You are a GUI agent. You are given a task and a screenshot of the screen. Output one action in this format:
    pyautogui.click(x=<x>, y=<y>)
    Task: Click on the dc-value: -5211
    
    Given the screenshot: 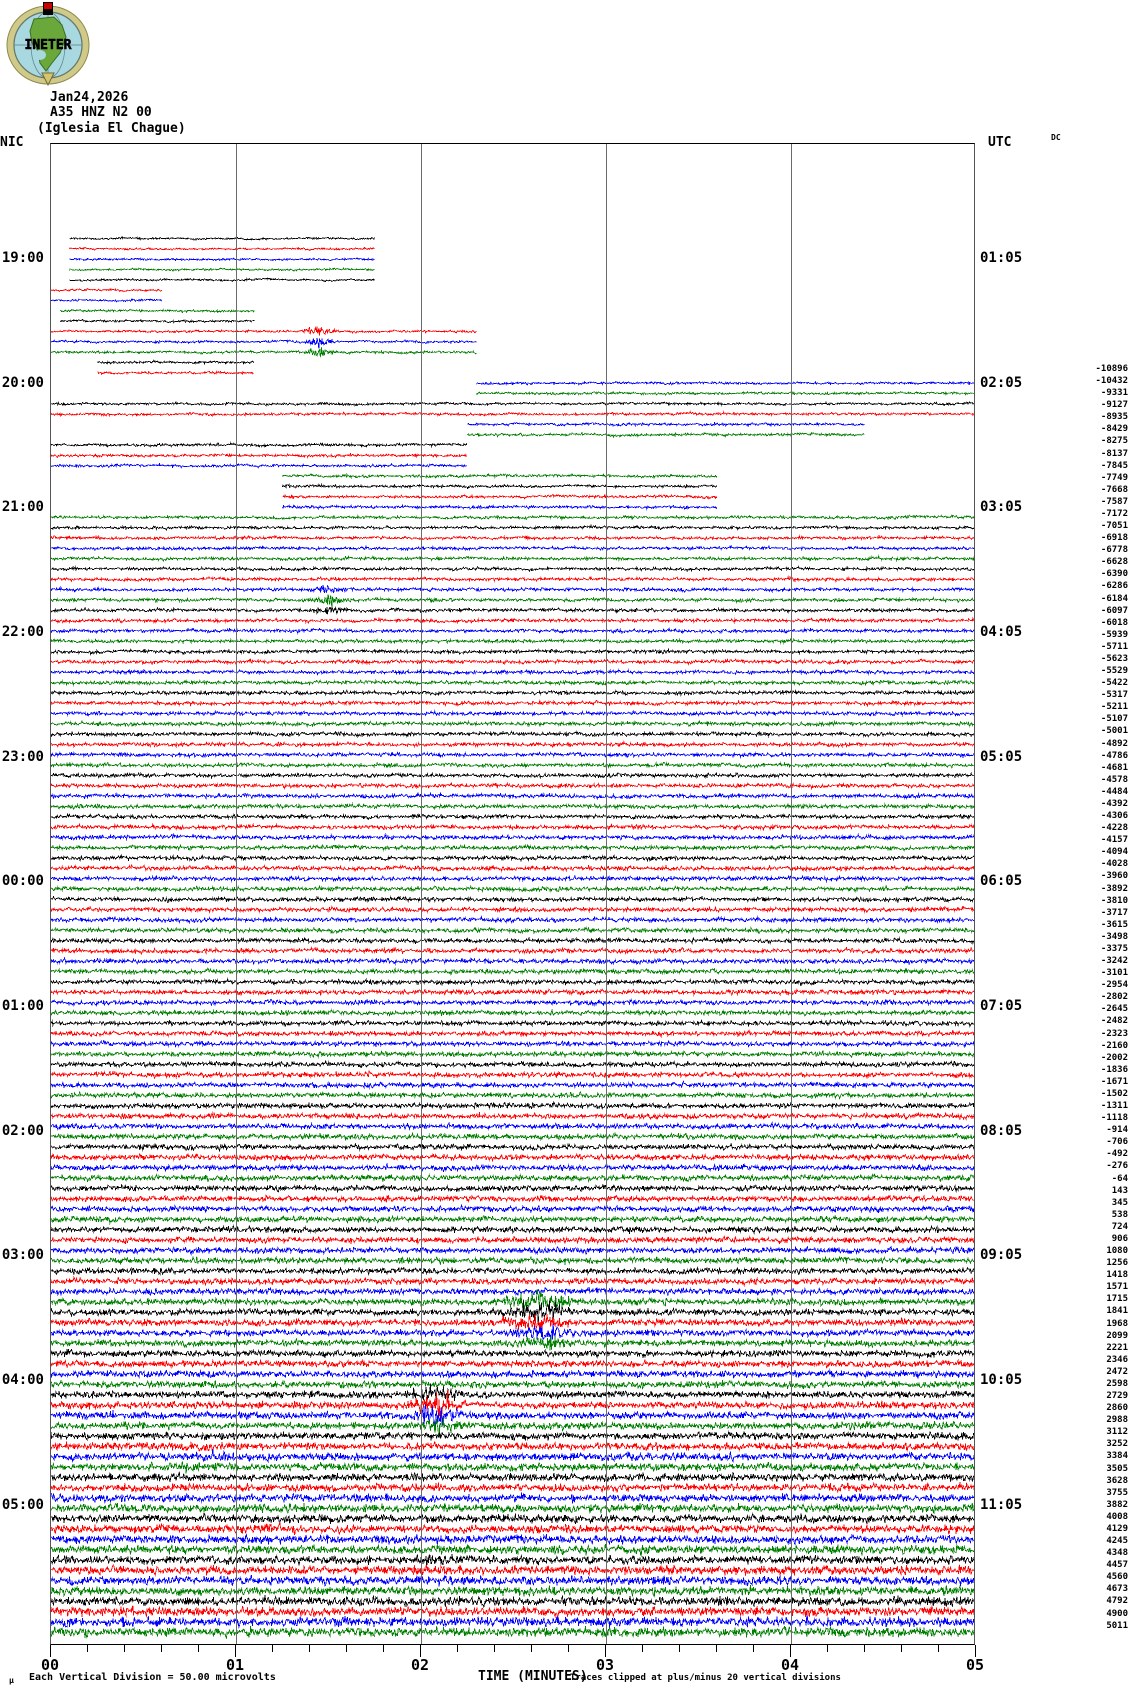 What is the action you would take?
    pyautogui.click(x=1114, y=707)
    